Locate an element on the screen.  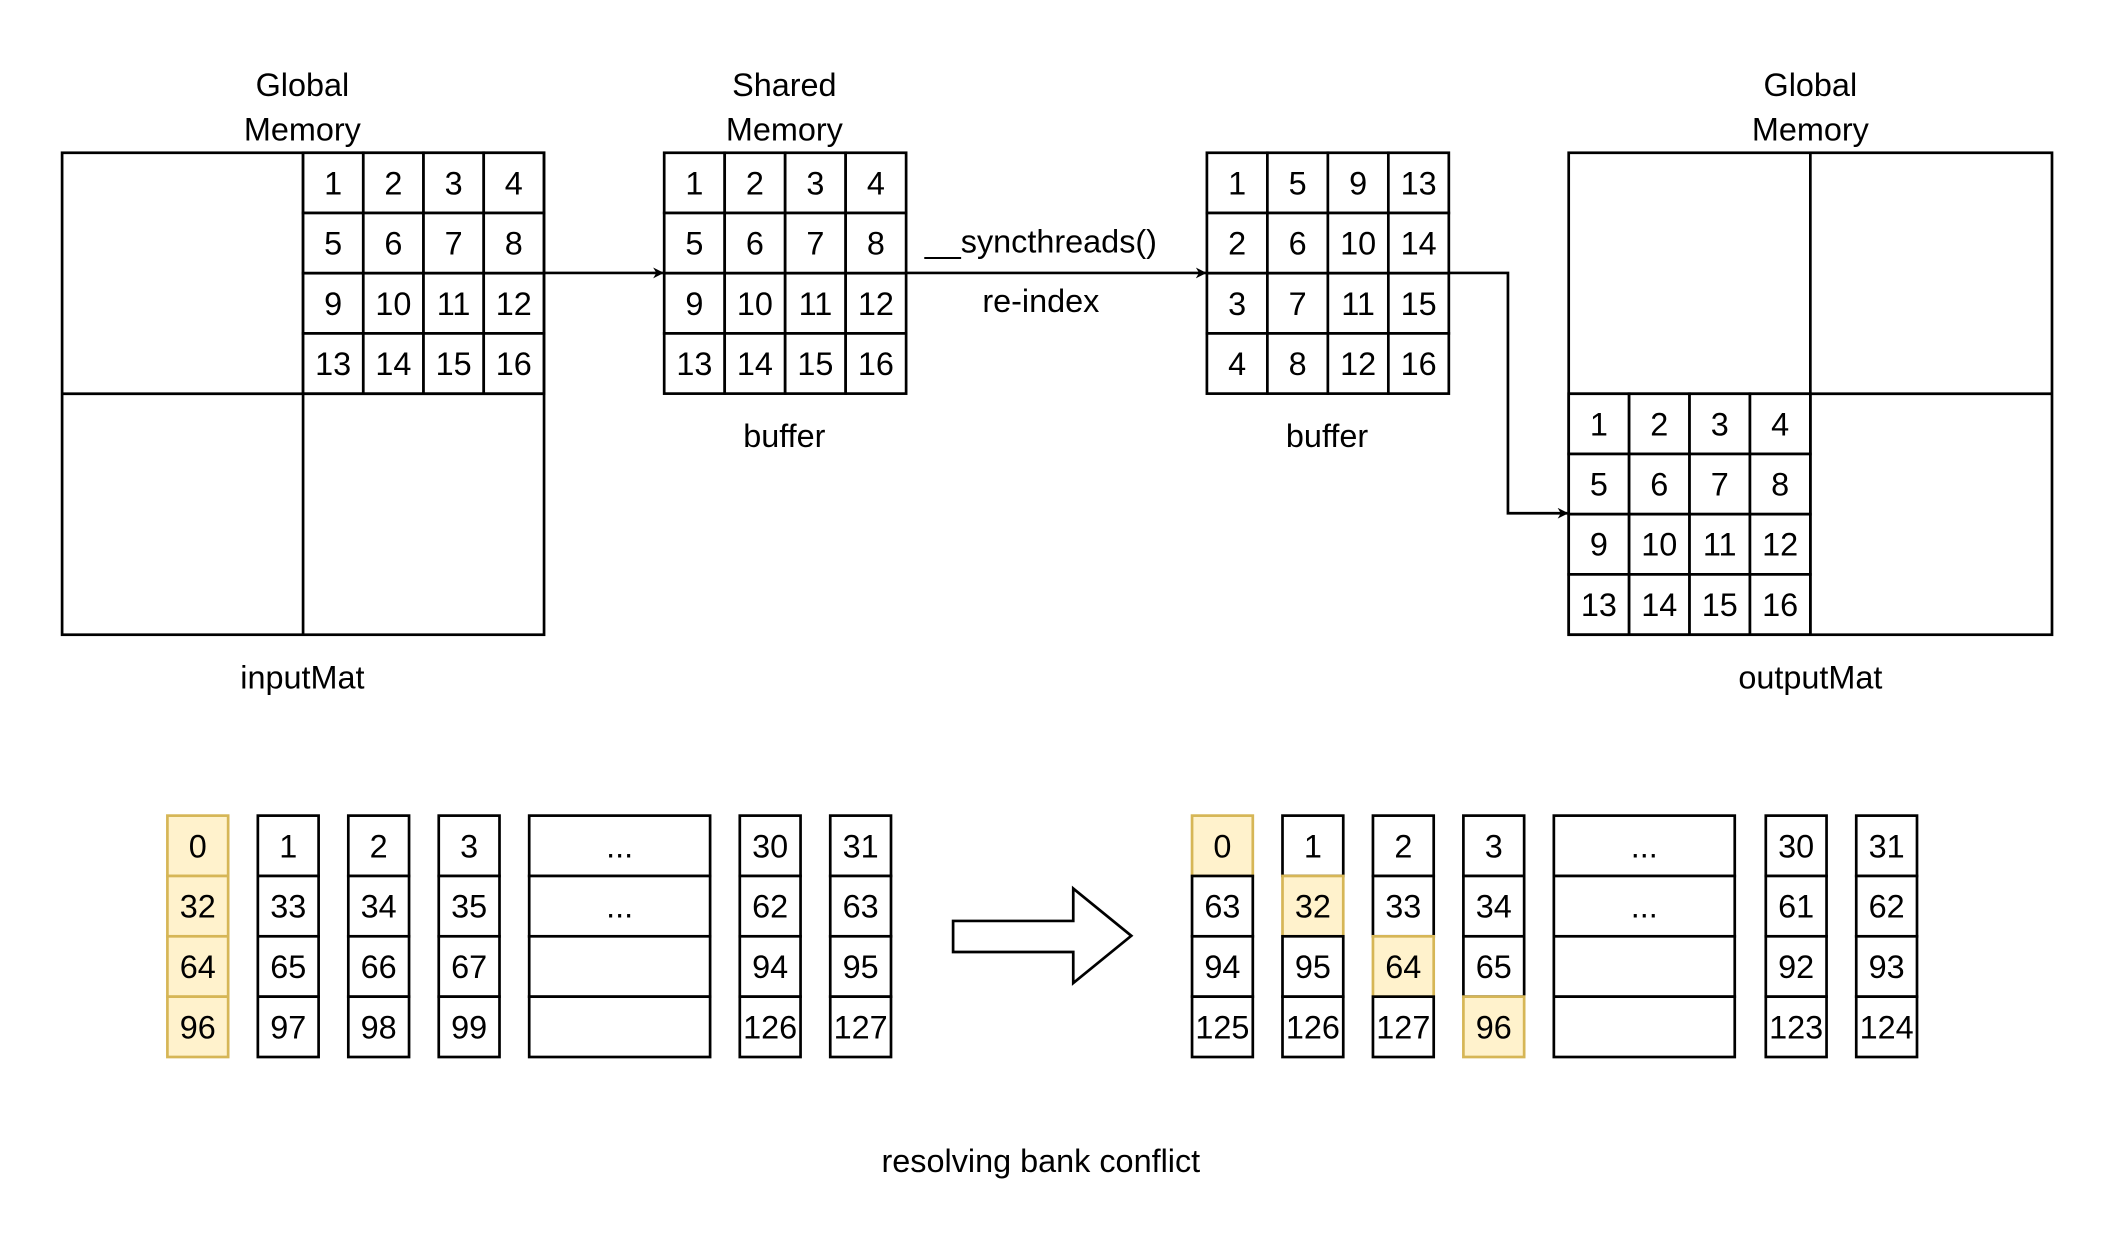
output-tile-cell-value: 10 is located at coordinates (1659, 545).